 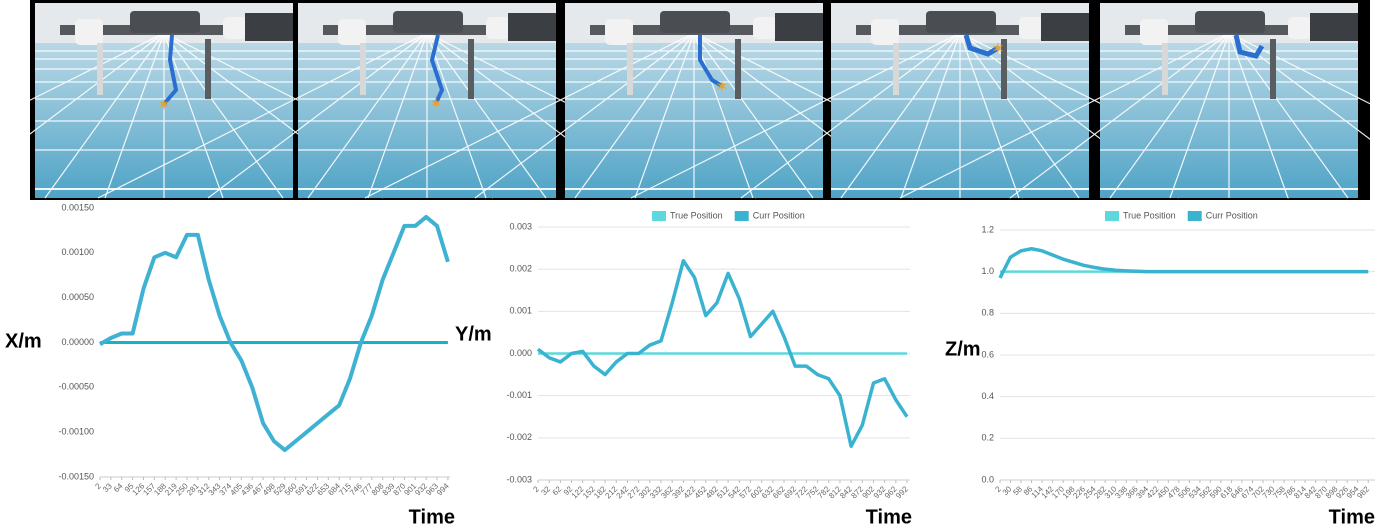 I want to click on x-tick-label: 992, so click(x=902, y=492).